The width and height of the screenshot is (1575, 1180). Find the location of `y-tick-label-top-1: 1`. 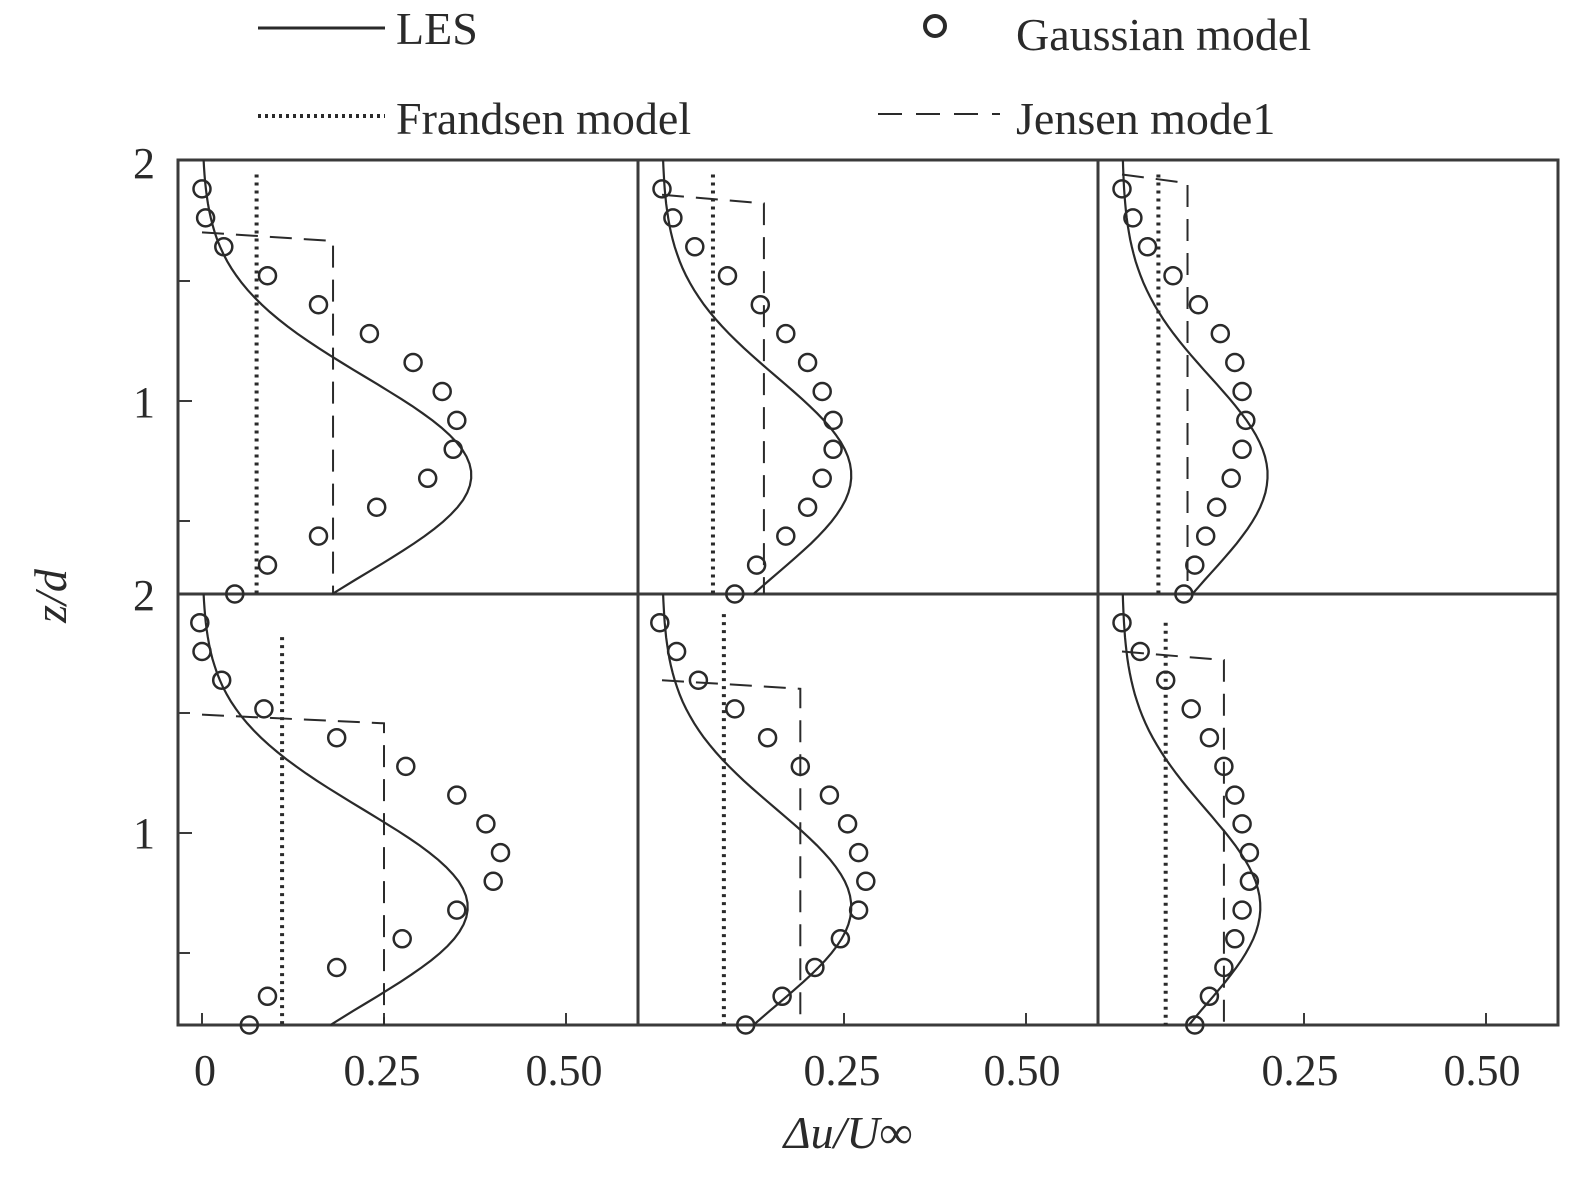

y-tick-label-top-1: 1 is located at coordinates (144, 402).